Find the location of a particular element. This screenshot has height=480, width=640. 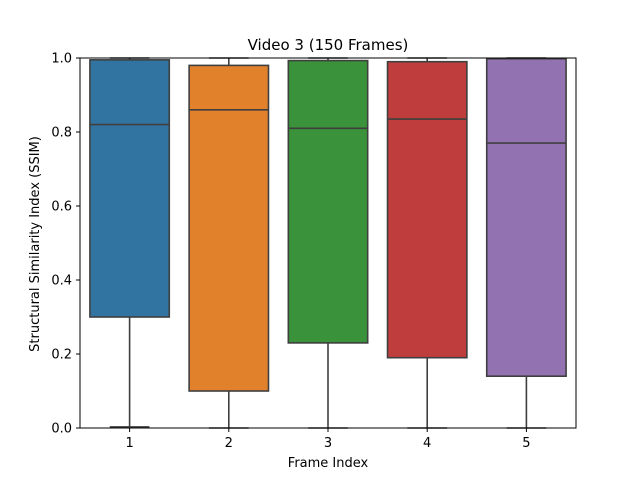

y-tick-label: 0.0 is located at coordinates (61, 429).